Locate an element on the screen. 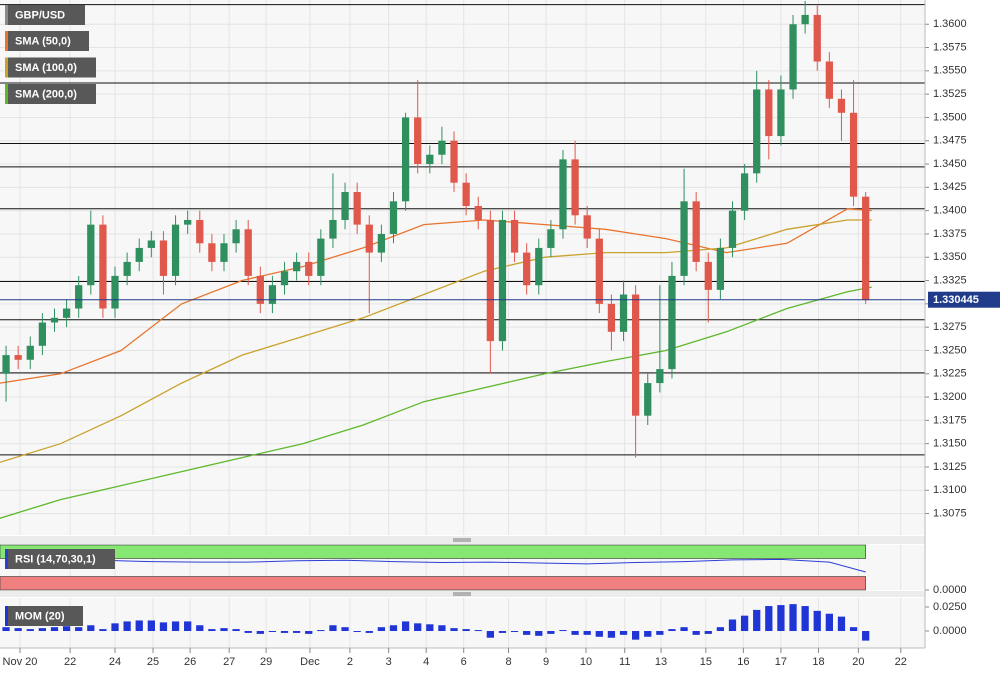  legend-label: MOM (20) is located at coordinates (40, 616).